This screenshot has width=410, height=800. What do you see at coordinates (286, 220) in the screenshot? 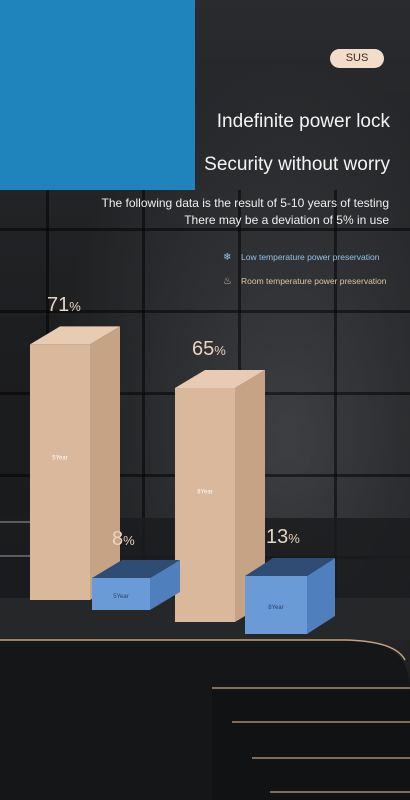
I see `test-note-line-2: There may be a deviation of 5% in use` at bounding box center [286, 220].